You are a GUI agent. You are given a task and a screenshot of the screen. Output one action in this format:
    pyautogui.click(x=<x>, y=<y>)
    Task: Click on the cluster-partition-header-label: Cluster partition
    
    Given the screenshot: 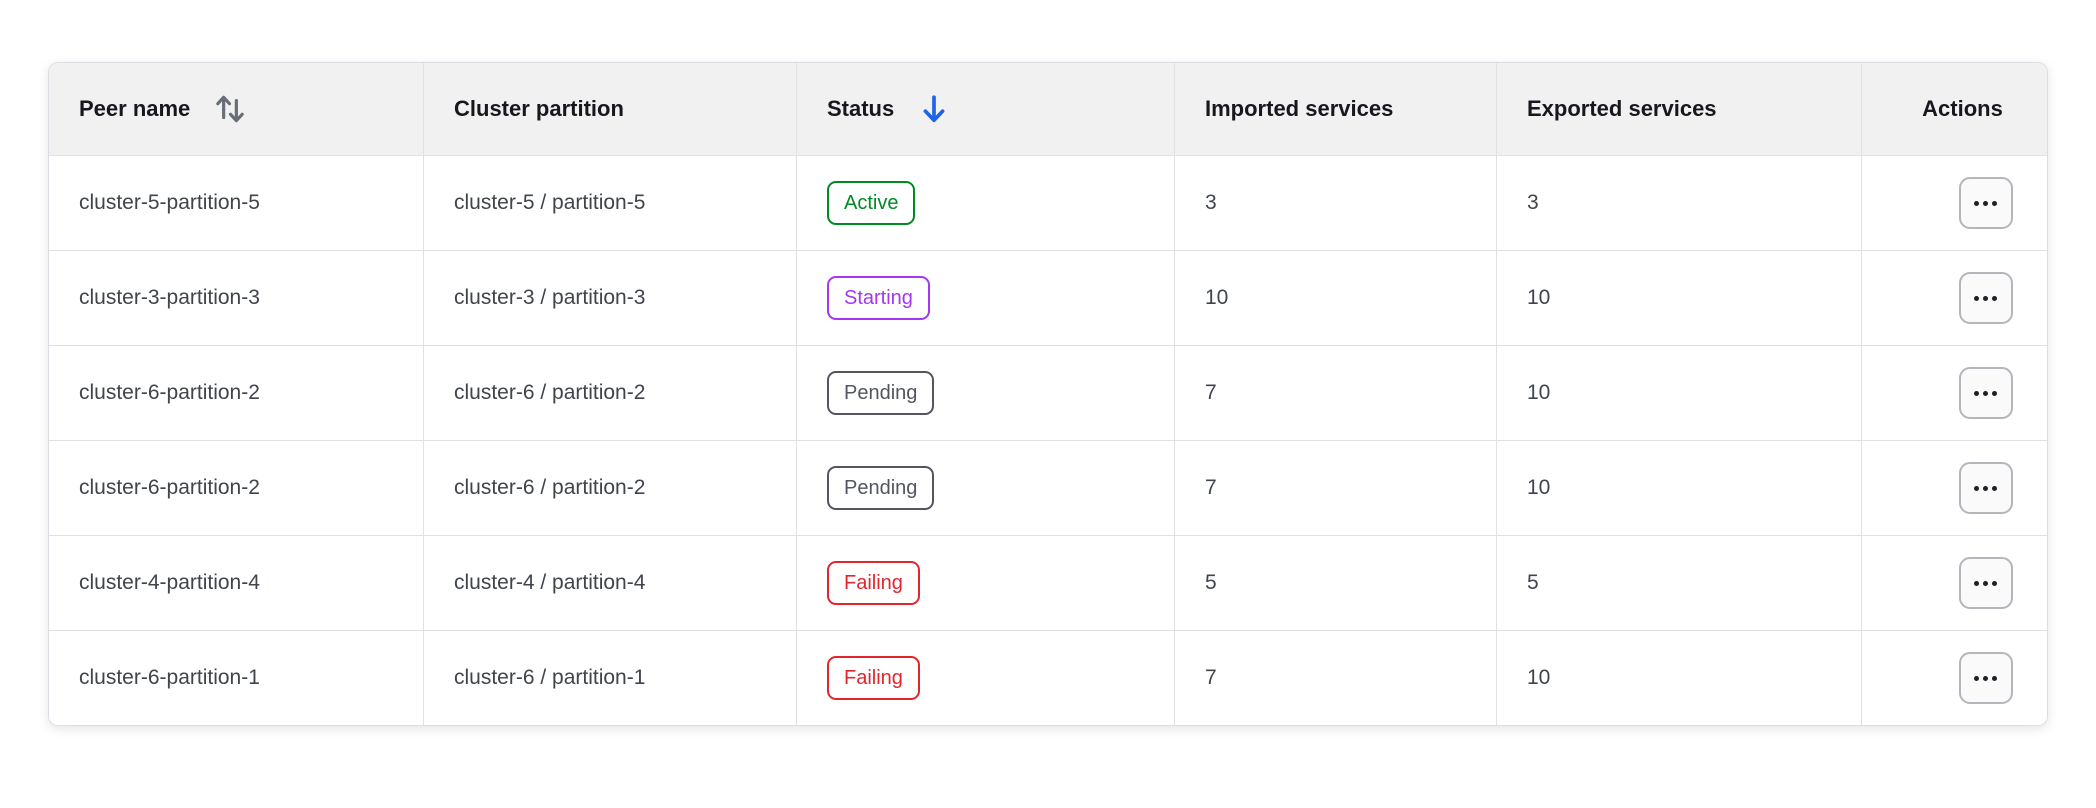 What is the action you would take?
    pyautogui.click(x=539, y=108)
    